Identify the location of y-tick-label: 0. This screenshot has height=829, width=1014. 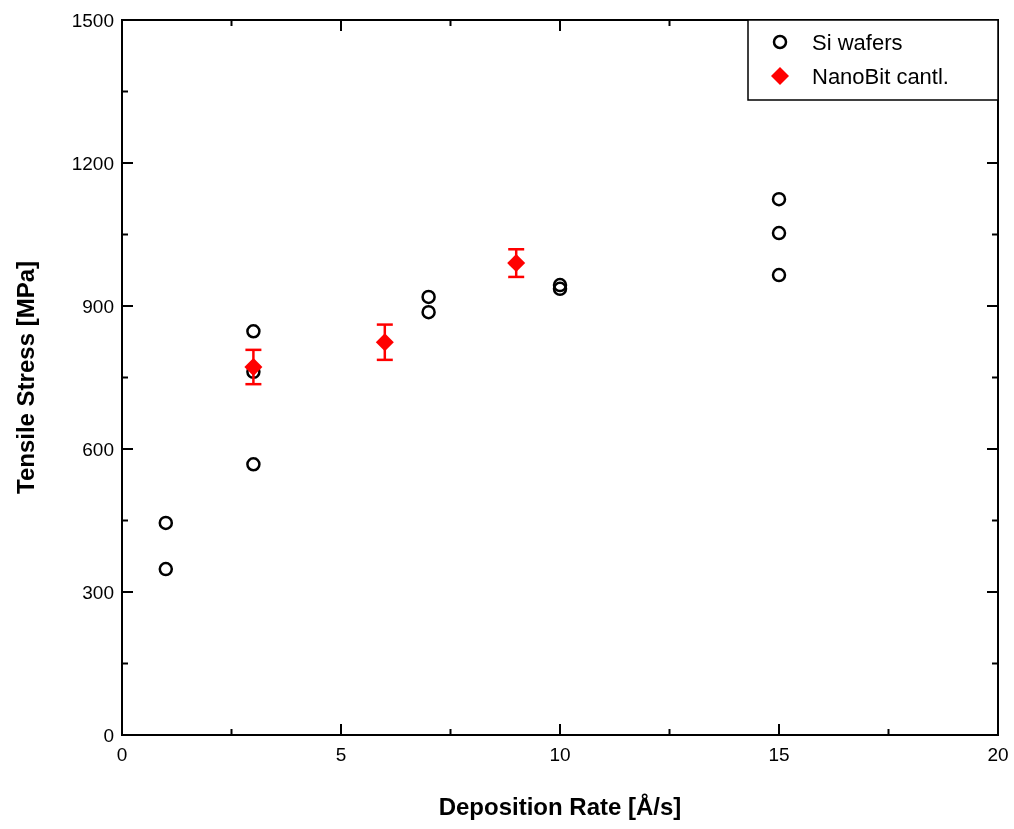
(108, 735).